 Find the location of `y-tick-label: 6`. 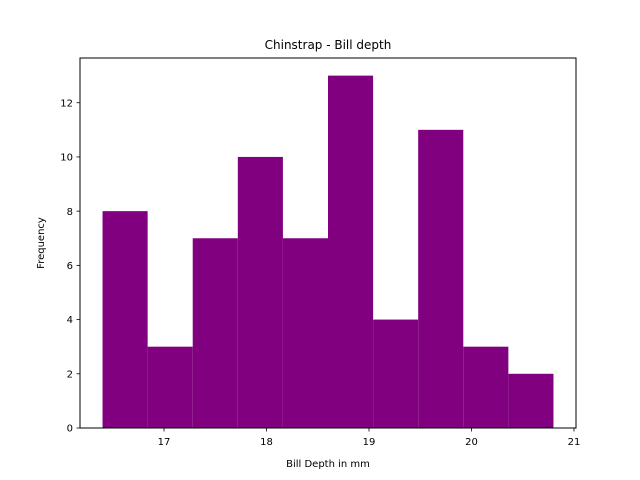

y-tick-label: 6 is located at coordinates (70, 266).